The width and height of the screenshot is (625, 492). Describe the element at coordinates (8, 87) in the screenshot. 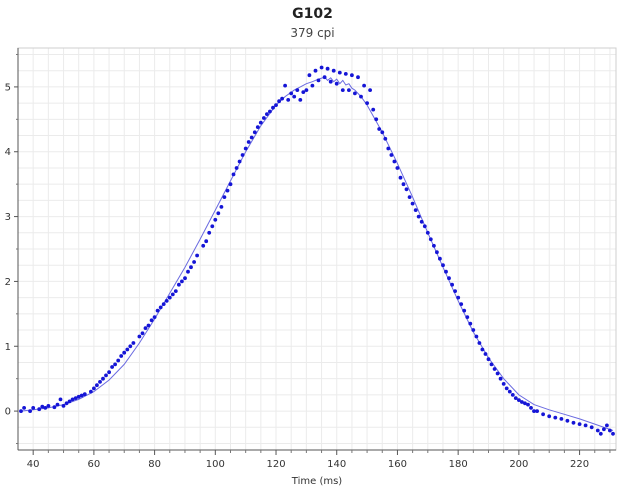

I see `y-tick-label: 5` at that location.